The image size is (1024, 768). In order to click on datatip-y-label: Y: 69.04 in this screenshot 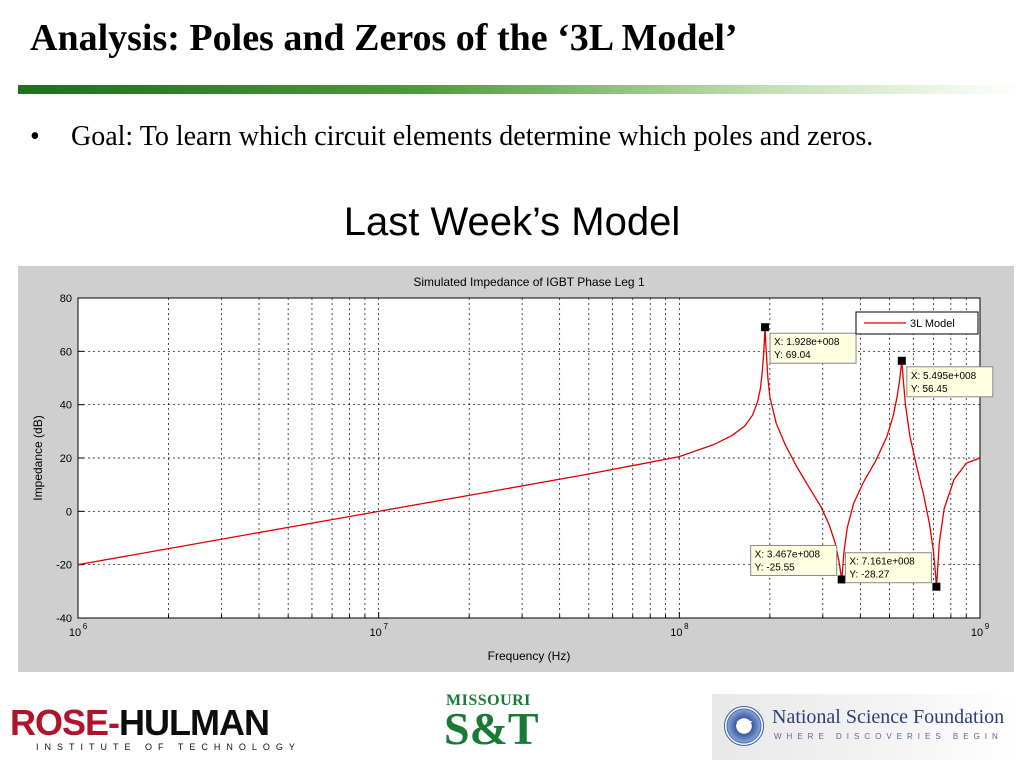, I will do `click(792, 355)`.